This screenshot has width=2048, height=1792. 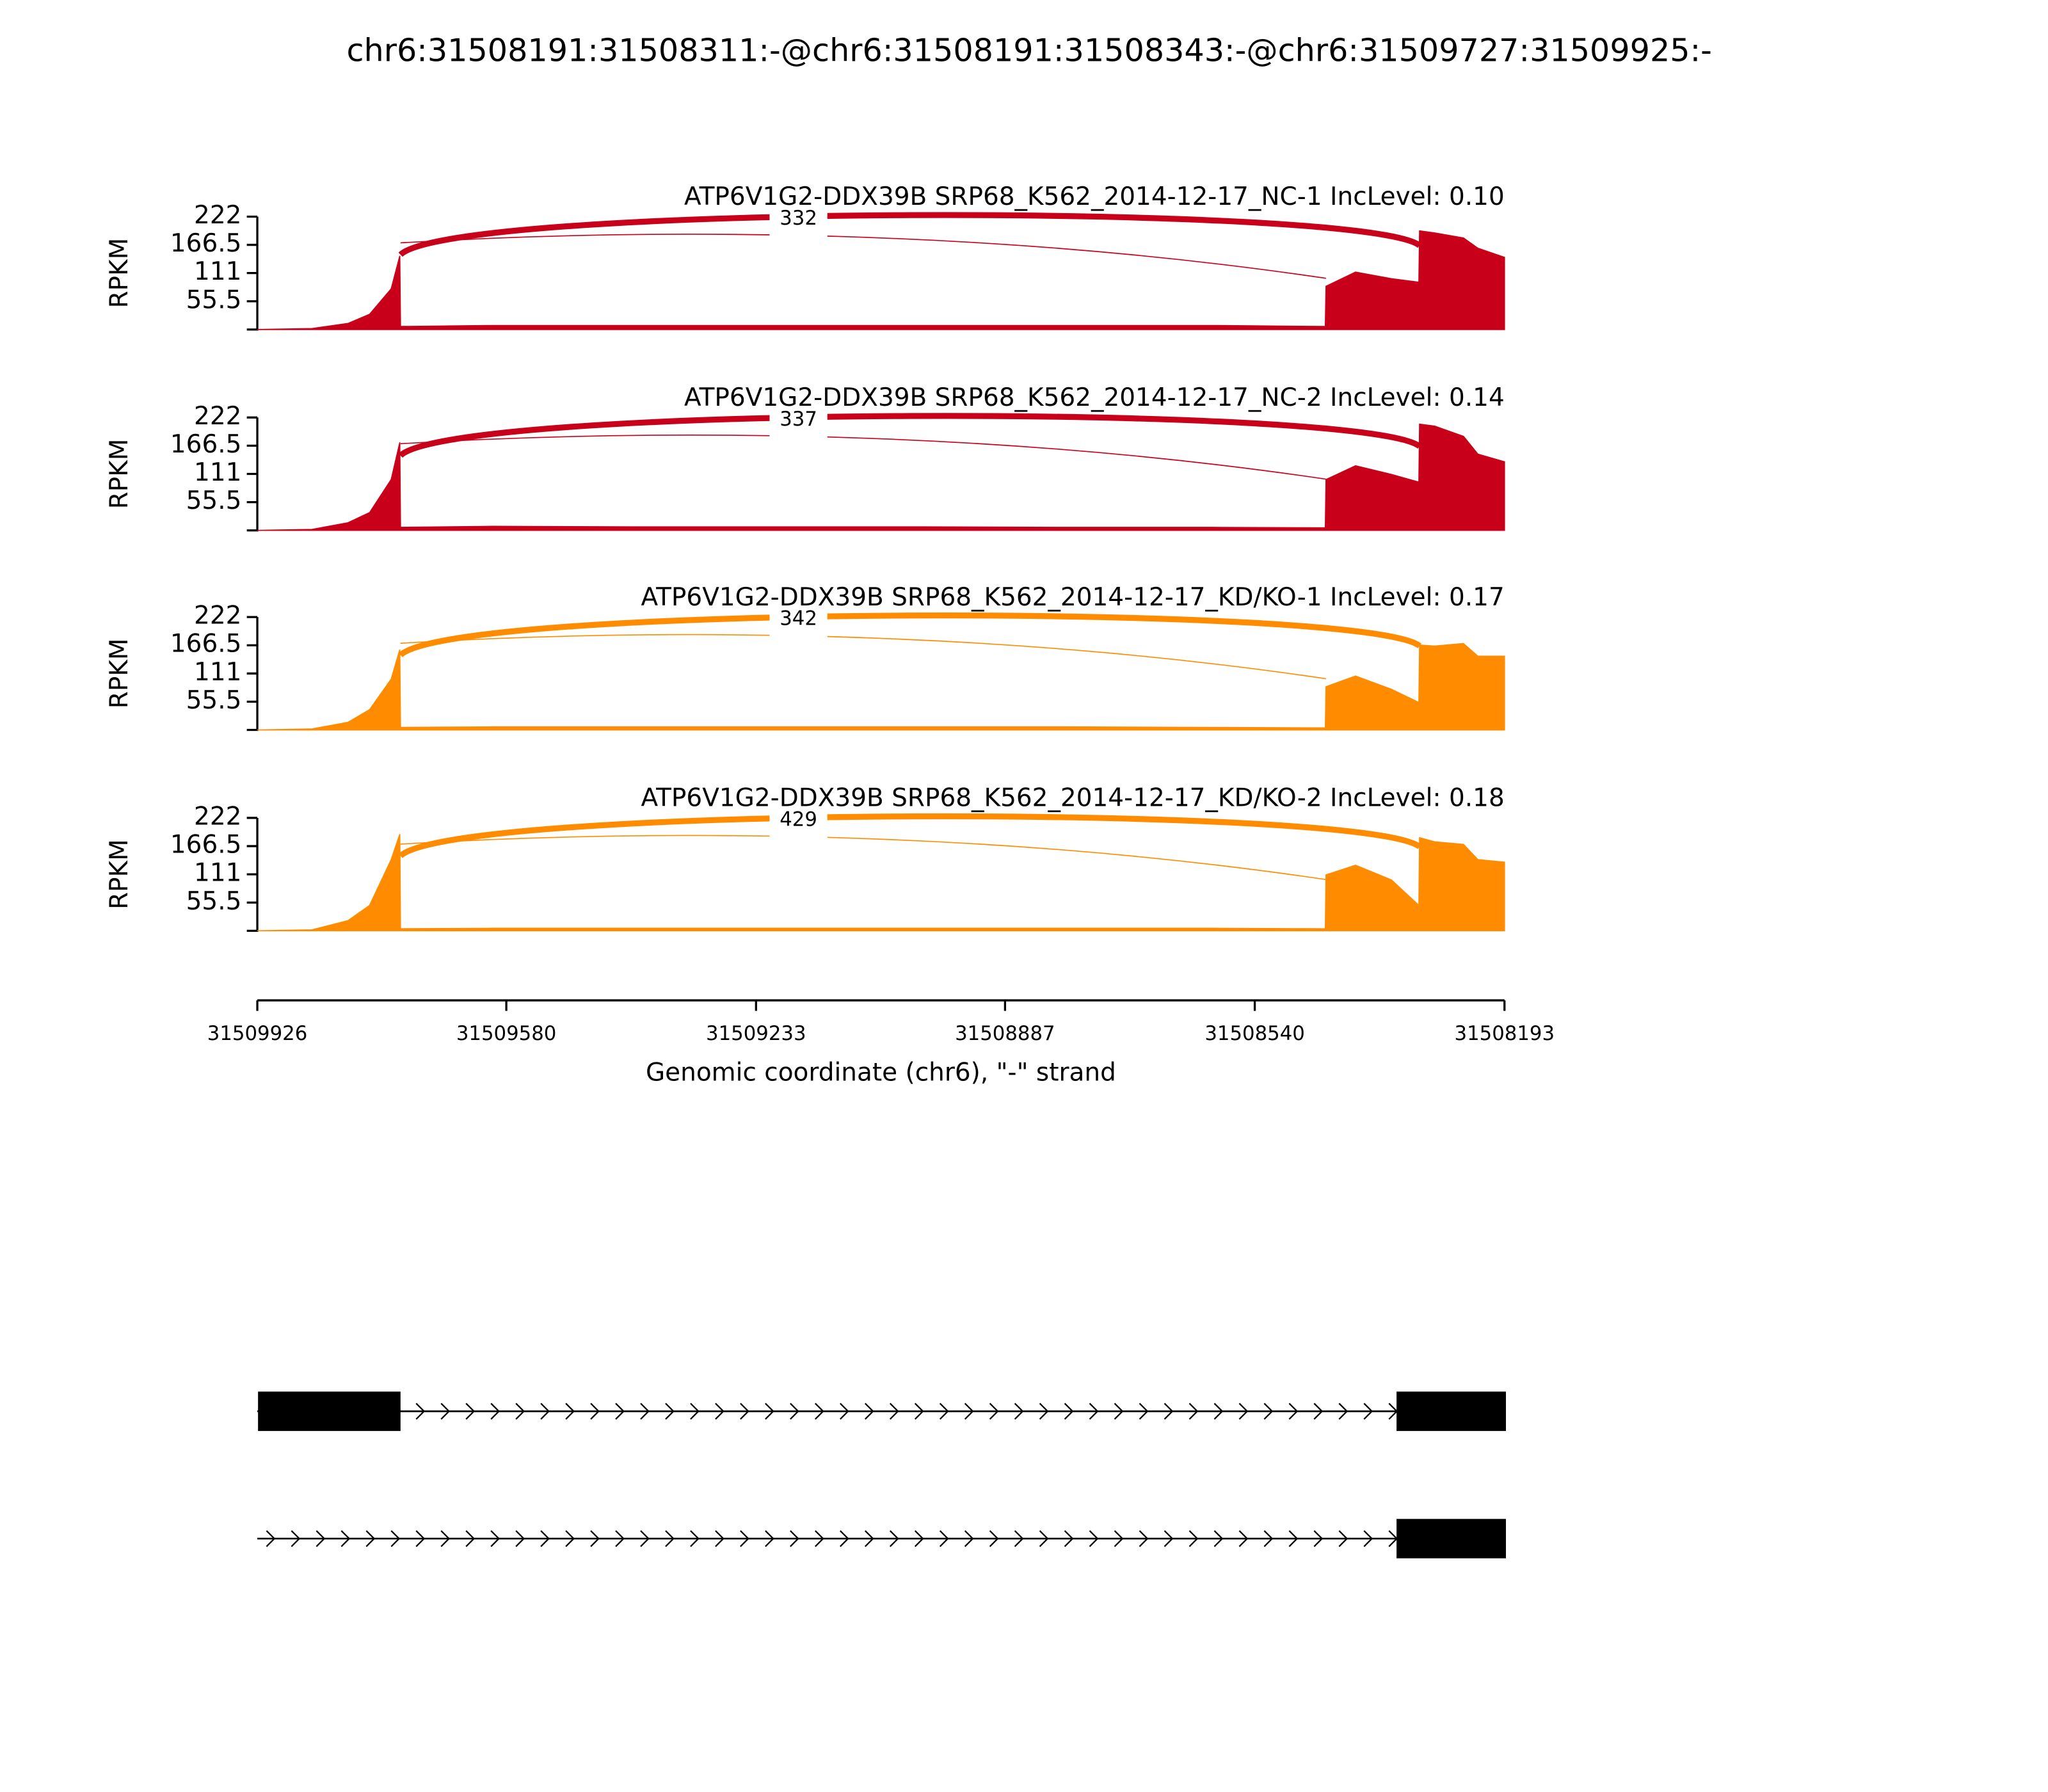 I want to click on x-axis-label: Genomic coordinate (chr6), "-" strand, so click(x=881, y=1072).